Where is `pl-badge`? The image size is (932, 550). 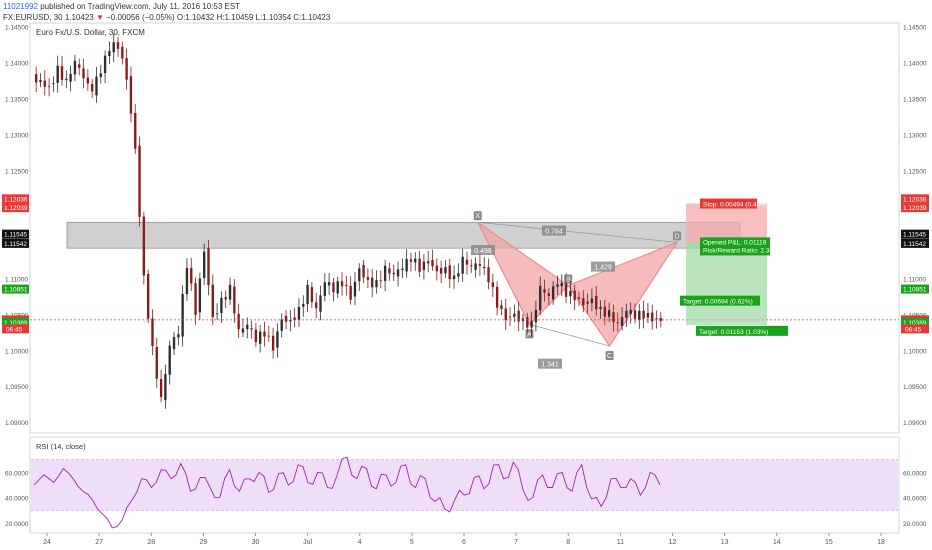
pl-badge is located at coordinates (735, 246).